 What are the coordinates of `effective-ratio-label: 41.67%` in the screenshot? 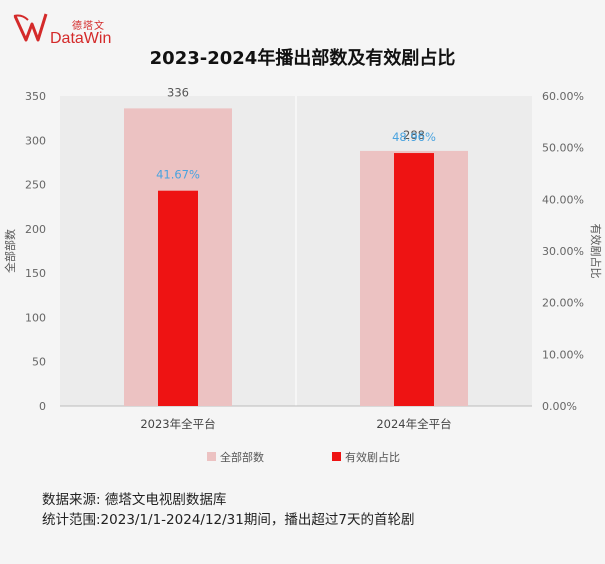 It's located at (178, 175).